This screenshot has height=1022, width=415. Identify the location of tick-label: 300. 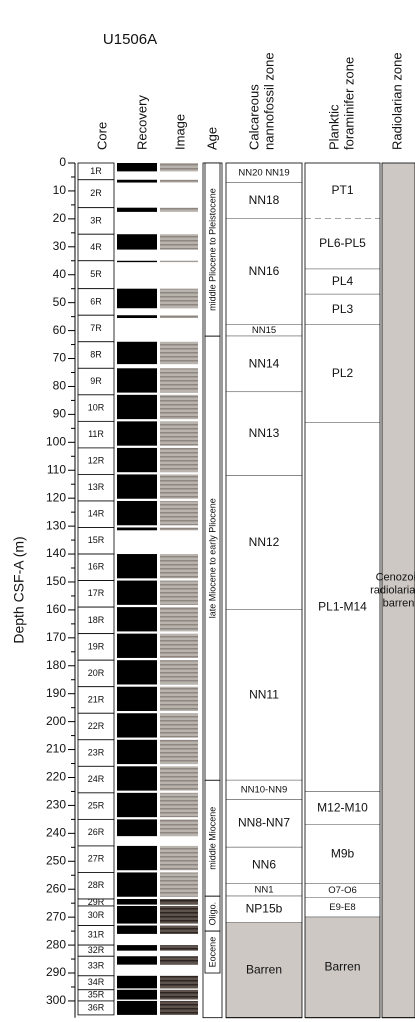
(56, 1000).